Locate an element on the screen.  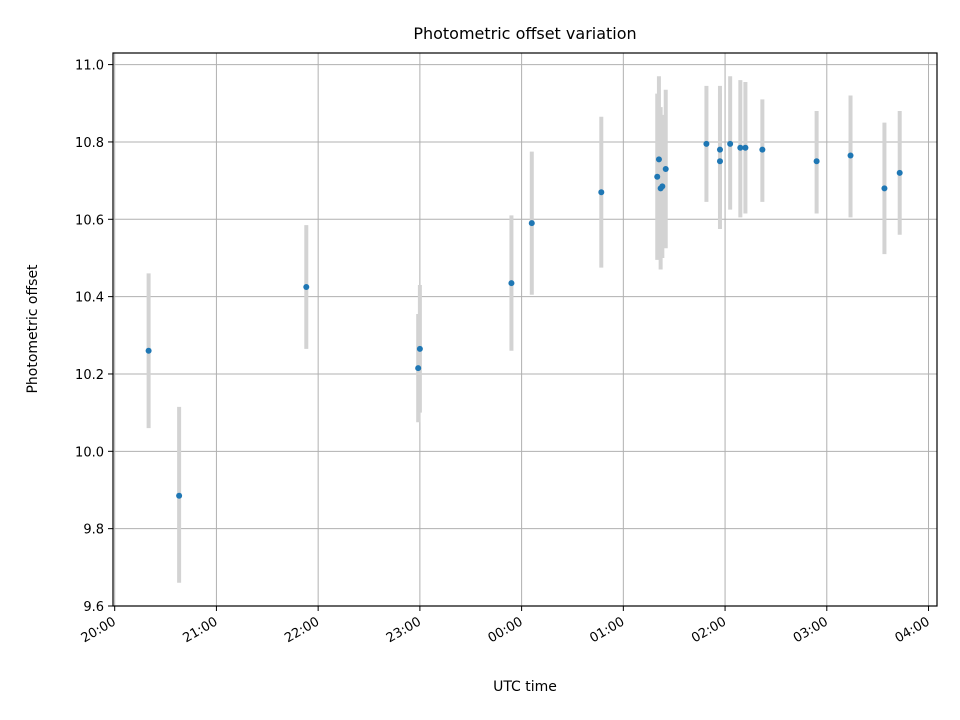
chart-title: Photometric offset variation is located at coordinates (524, 33).